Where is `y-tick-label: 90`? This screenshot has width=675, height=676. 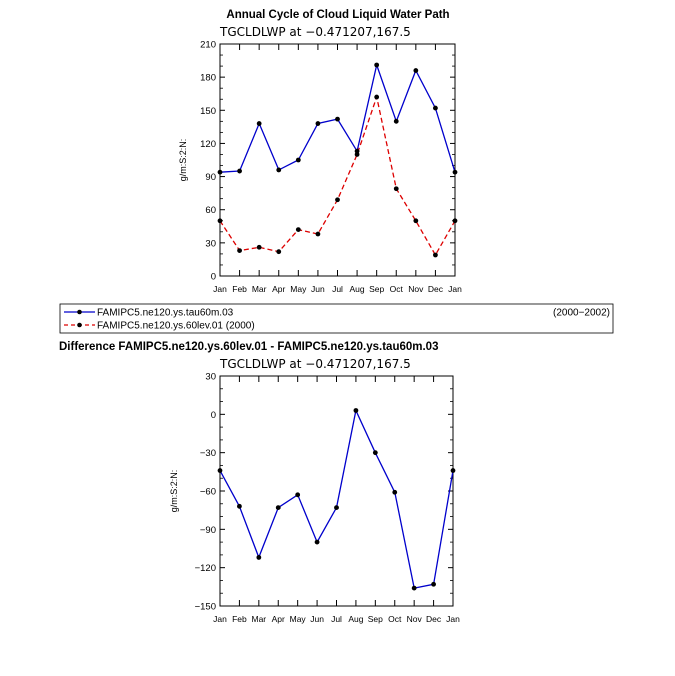
y-tick-label: 90 is located at coordinates (210, 177).